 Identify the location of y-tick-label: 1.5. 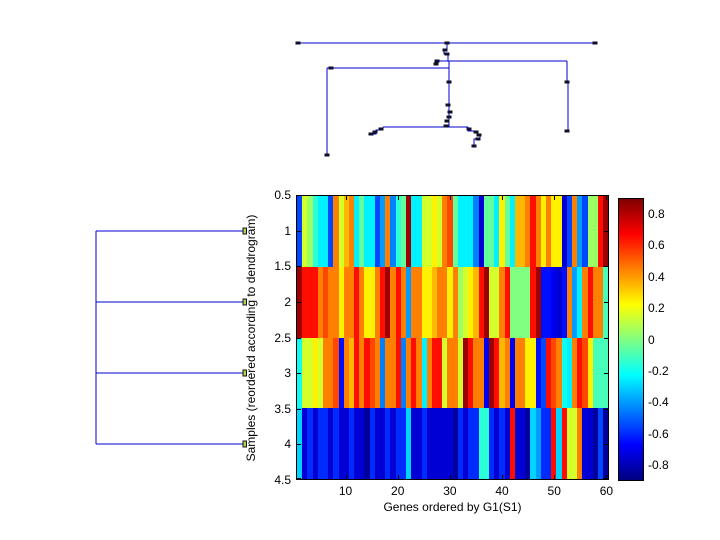
(282, 266).